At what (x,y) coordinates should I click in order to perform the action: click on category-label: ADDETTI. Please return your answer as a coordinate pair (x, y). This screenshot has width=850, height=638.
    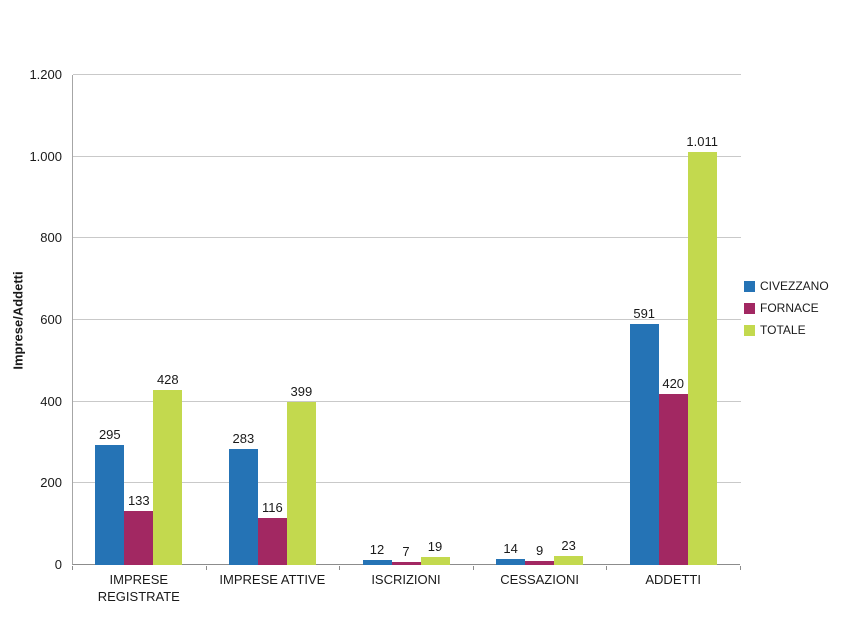
    Looking at the image, I should click on (673, 579).